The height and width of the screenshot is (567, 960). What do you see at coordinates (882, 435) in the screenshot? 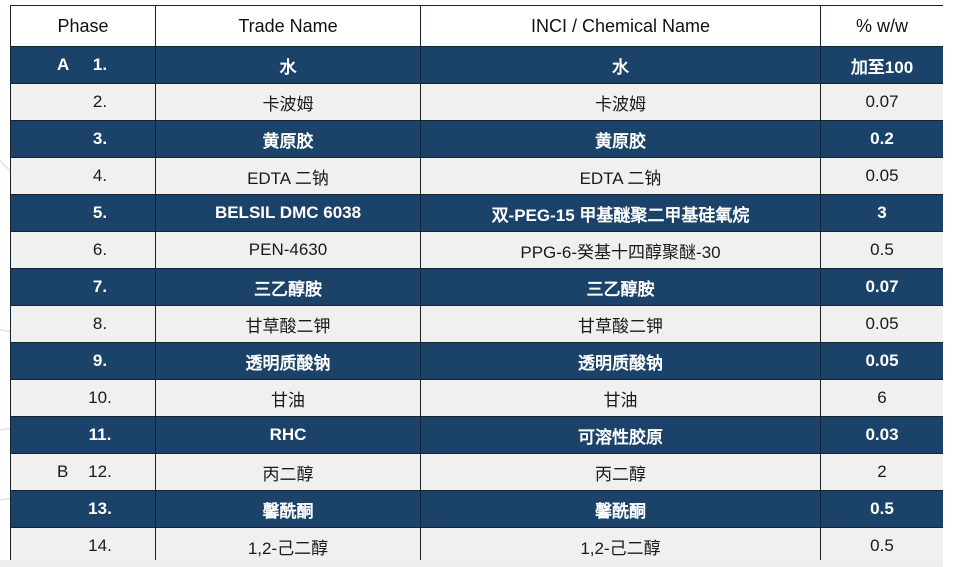
I see `cell-percent: 0.03` at bounding box center [882, 435].